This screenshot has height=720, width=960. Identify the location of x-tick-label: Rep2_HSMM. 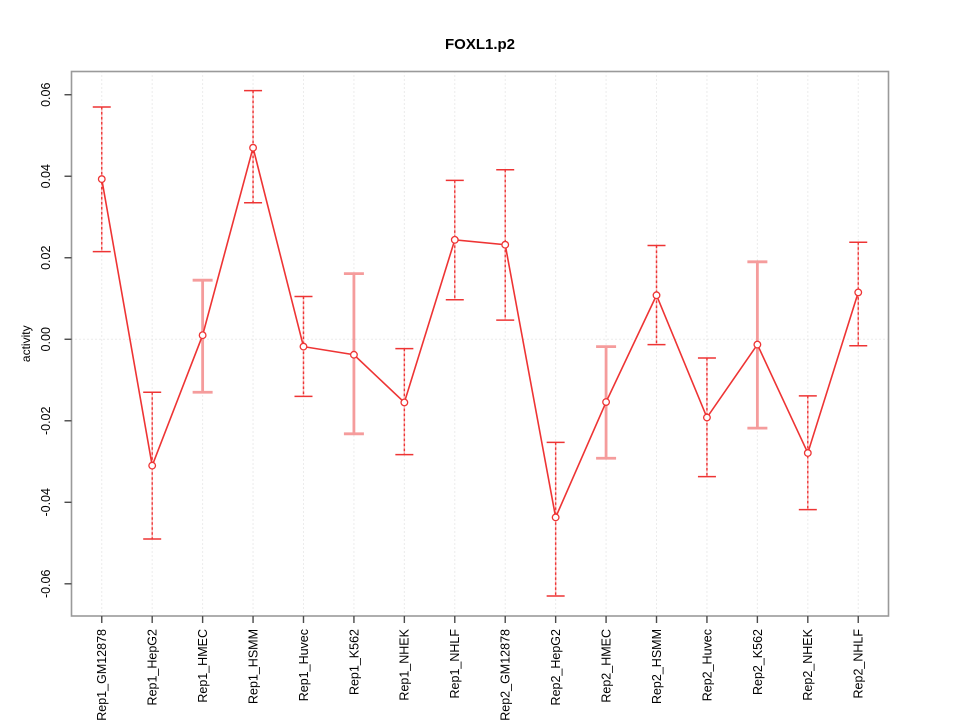
(657, 666).